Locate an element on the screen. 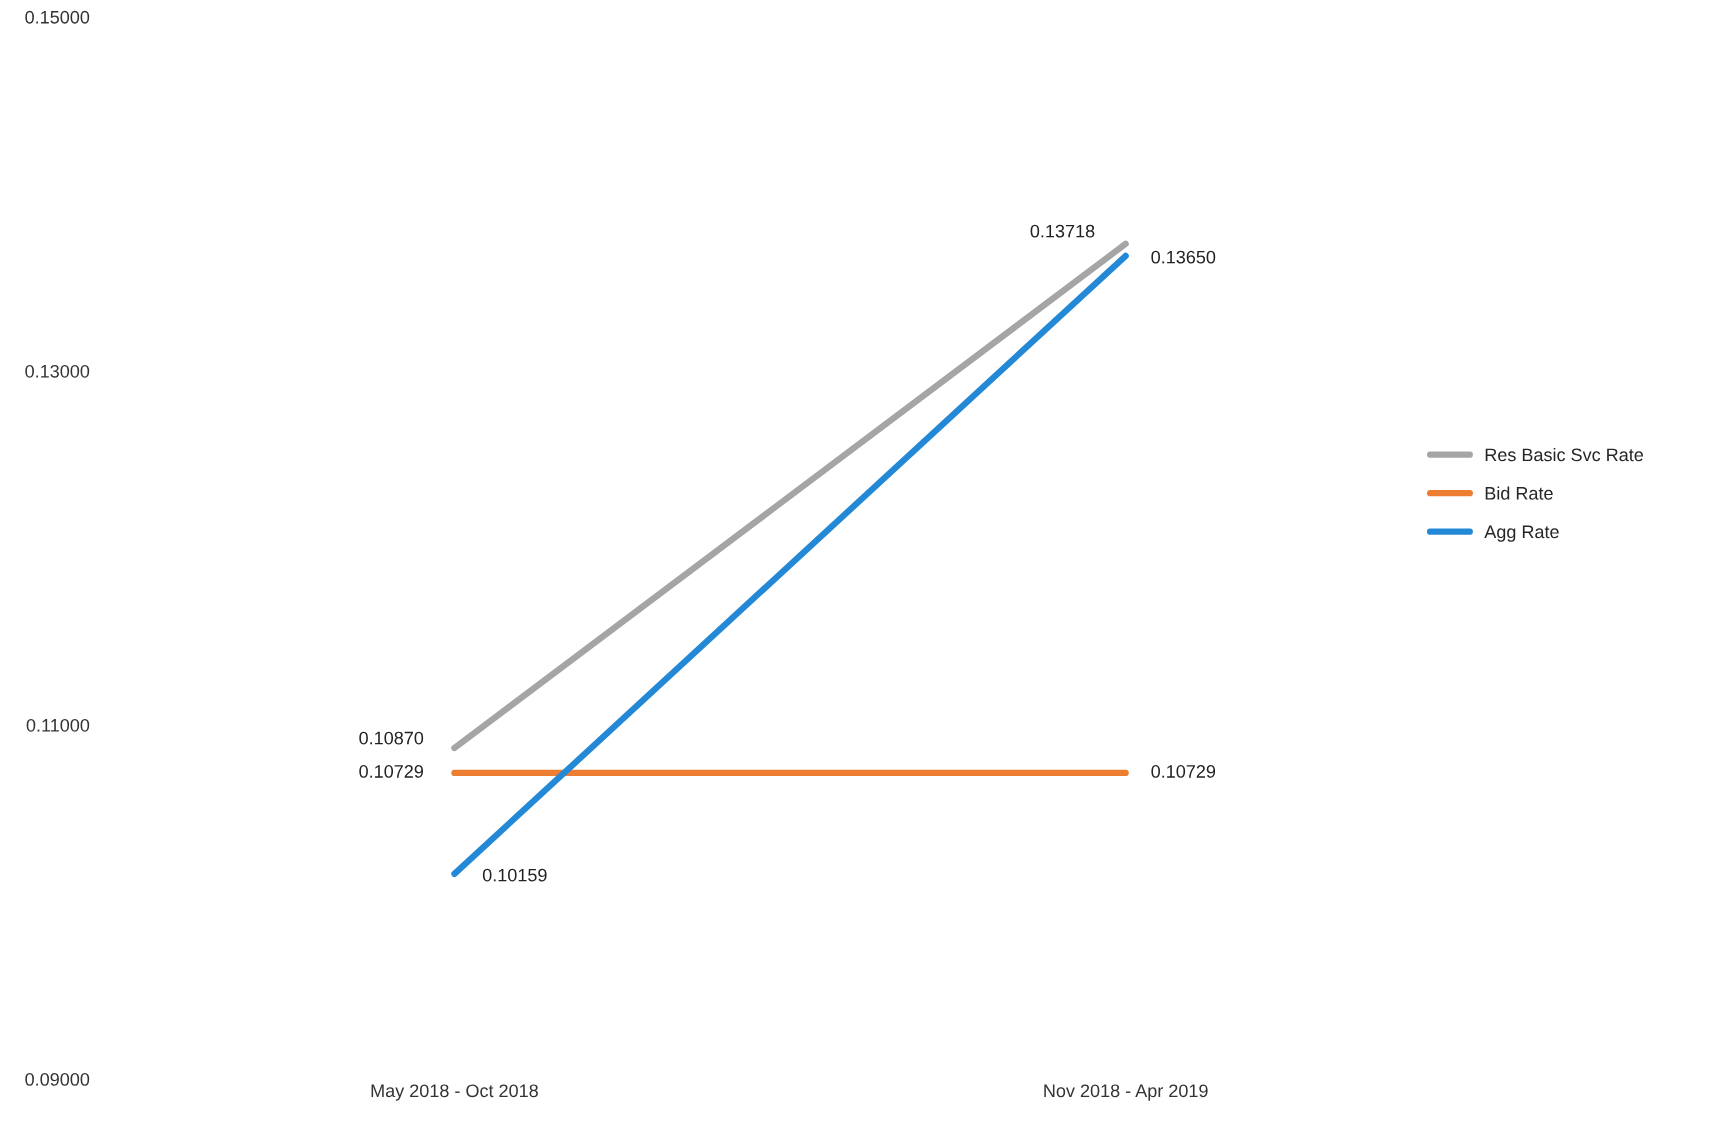 This screenshot has width=1735, height=1128. y-tick-label: 0.13000 is located at coordinates (57, 371).